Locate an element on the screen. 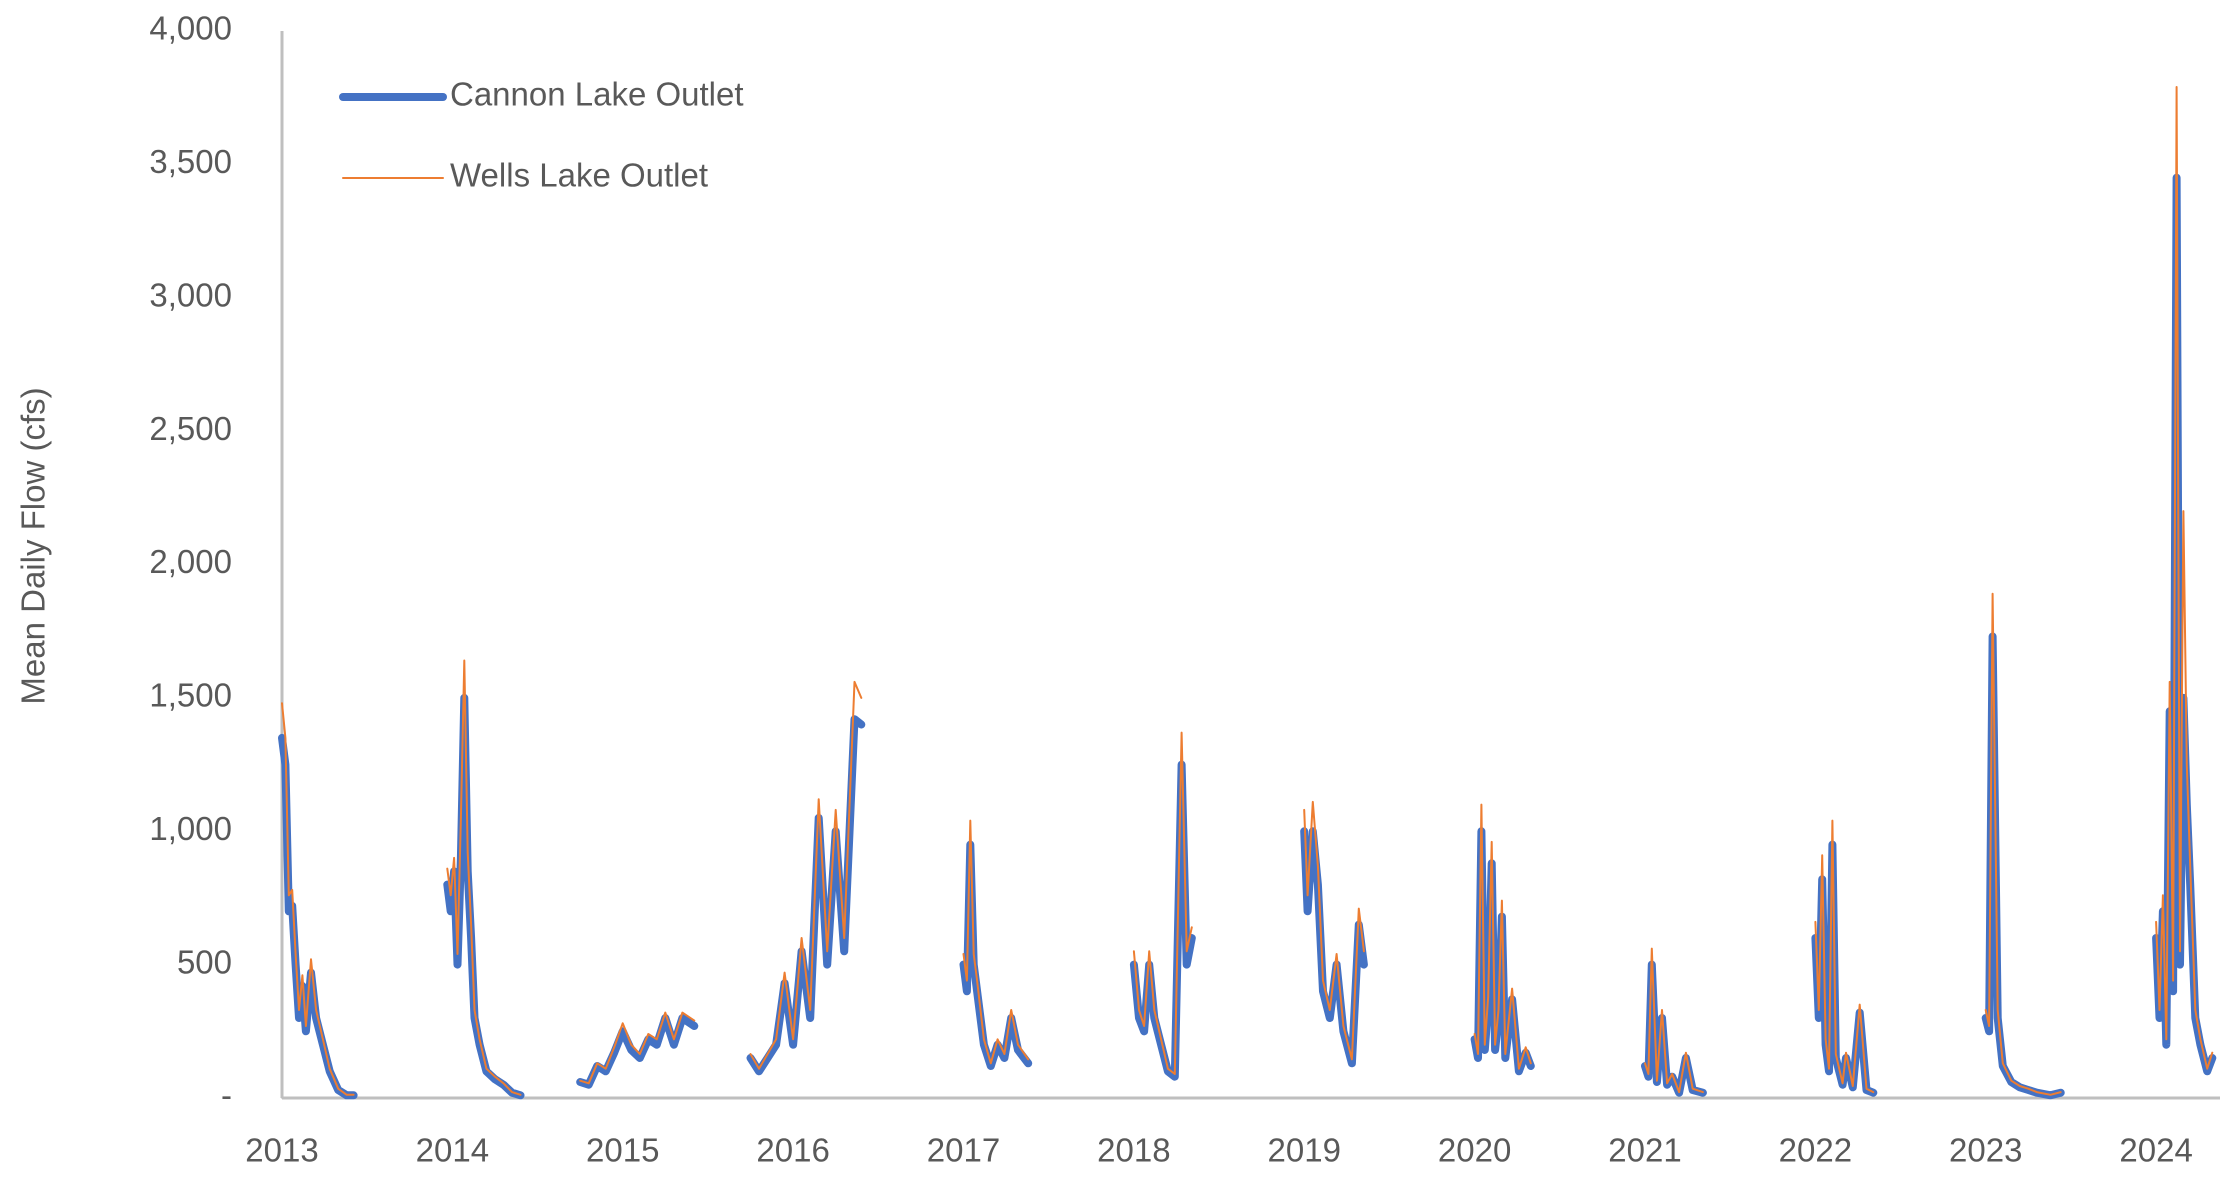  y-axis-title: Mean Daily Flow (cfs) is located at coordinates (33, 545).